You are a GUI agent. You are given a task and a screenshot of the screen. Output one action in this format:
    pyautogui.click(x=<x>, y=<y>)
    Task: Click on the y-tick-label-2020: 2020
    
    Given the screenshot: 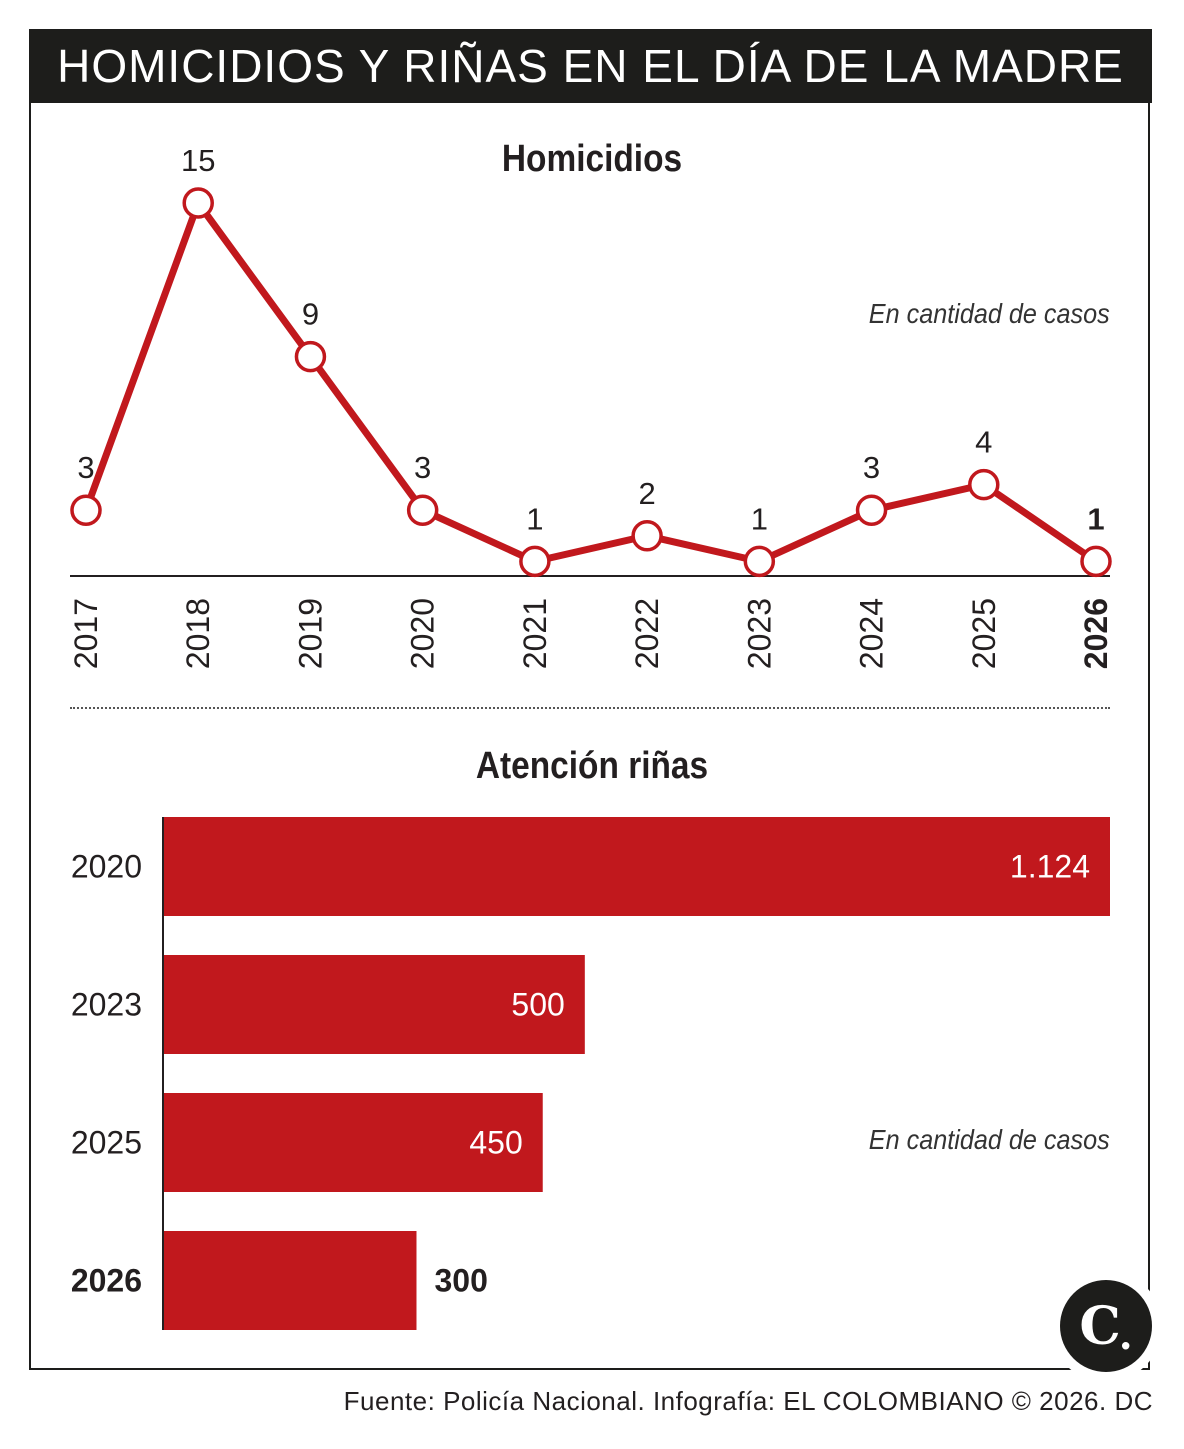 What is the action you would take?
    pyautogui.click(x=106, y=867)
    